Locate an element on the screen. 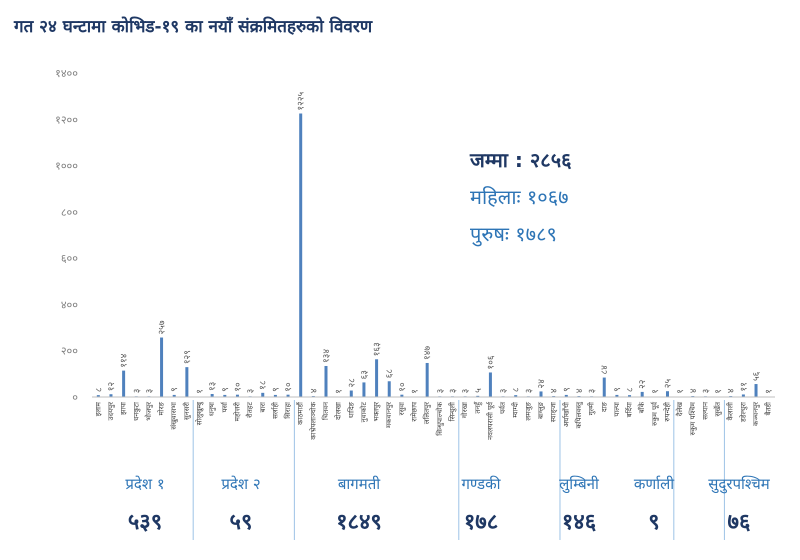 The height and width of the screenshot is (560, 800). y-axis: ० २०० ४०० ६०० ८०० १००० १२०० १४०० is located at coordinates (66, 235).